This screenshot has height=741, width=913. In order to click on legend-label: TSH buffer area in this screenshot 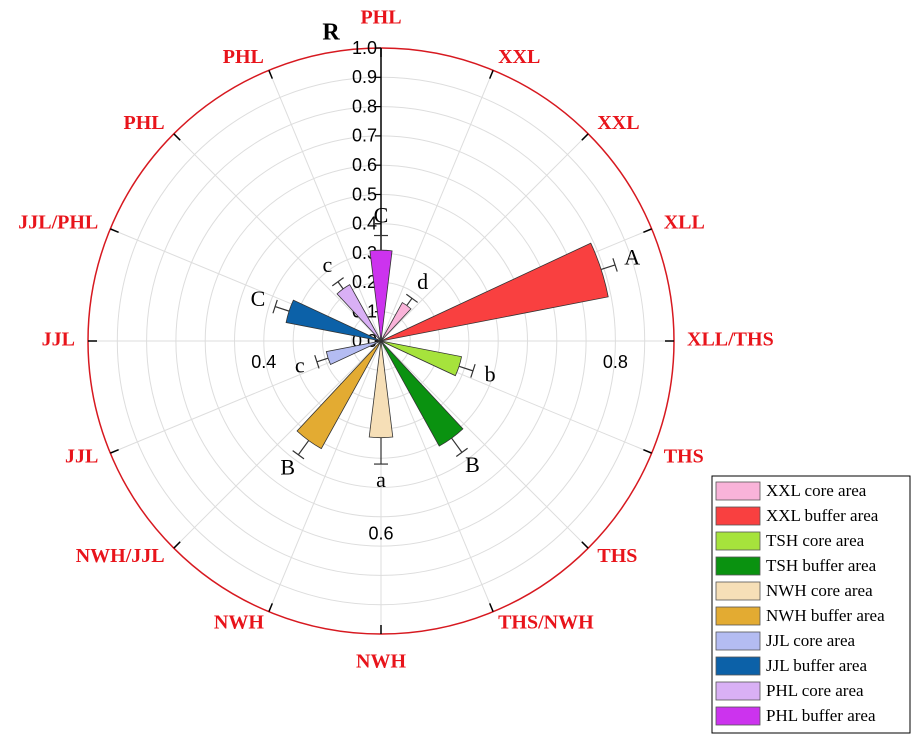, I will do `click(821, 565)`.